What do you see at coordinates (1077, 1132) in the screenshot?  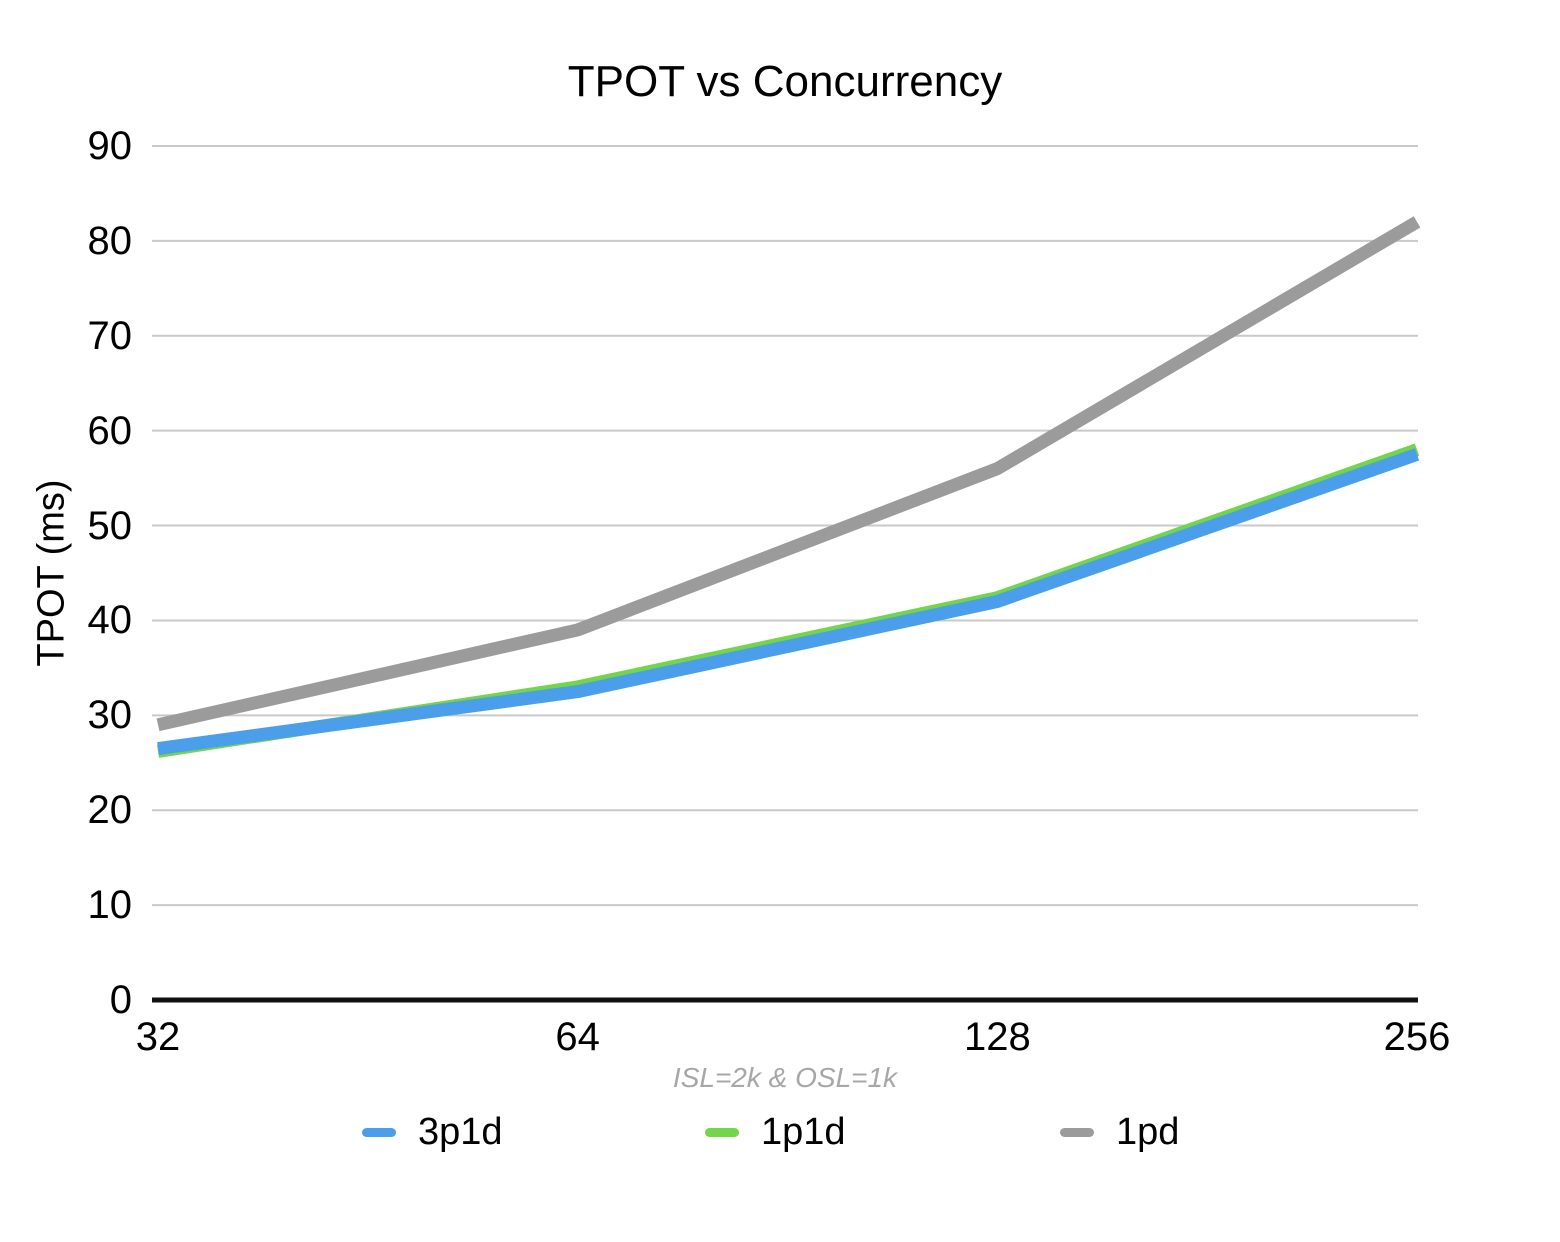 I see `legend-swatch-1pd-icon` at bounding box center [1077, 1132].